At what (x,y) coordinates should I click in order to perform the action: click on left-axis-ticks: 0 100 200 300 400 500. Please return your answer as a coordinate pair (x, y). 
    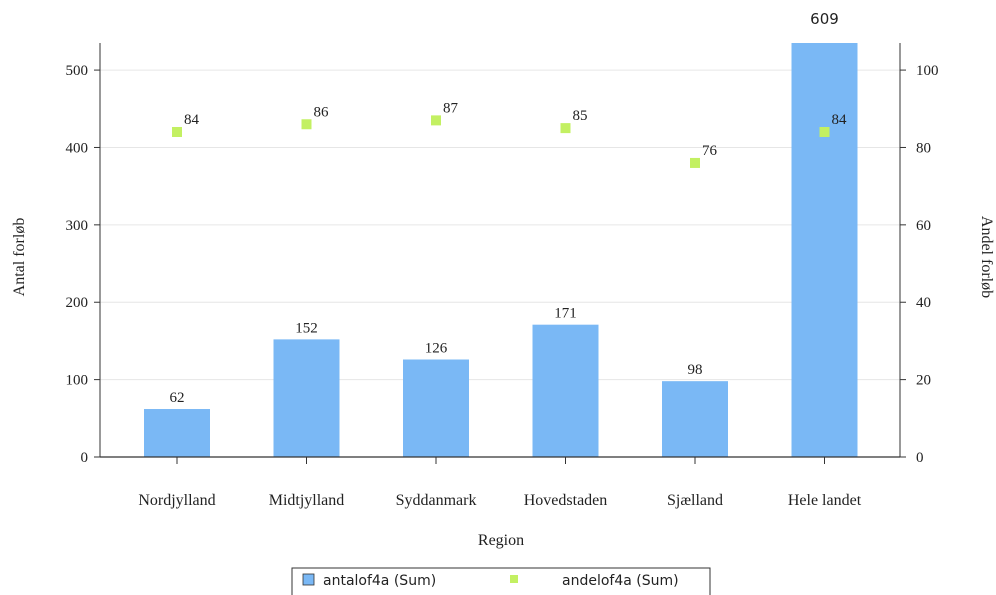
    Looking at the image, I should click on (83, 264).